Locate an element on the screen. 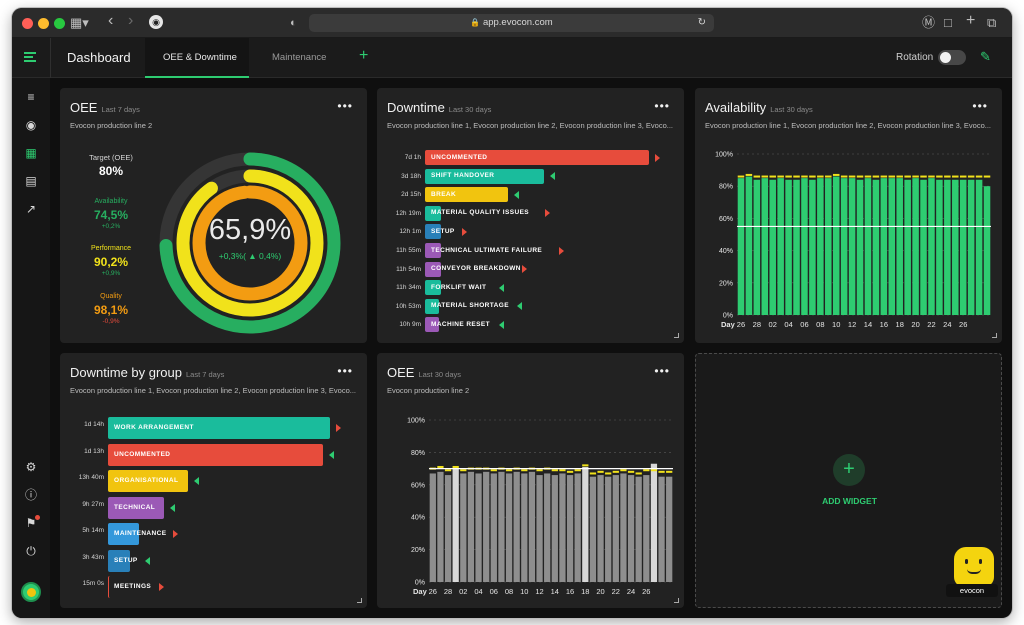 The image size is (1024, 625). menu-icon is located at coordinates (30, 57).